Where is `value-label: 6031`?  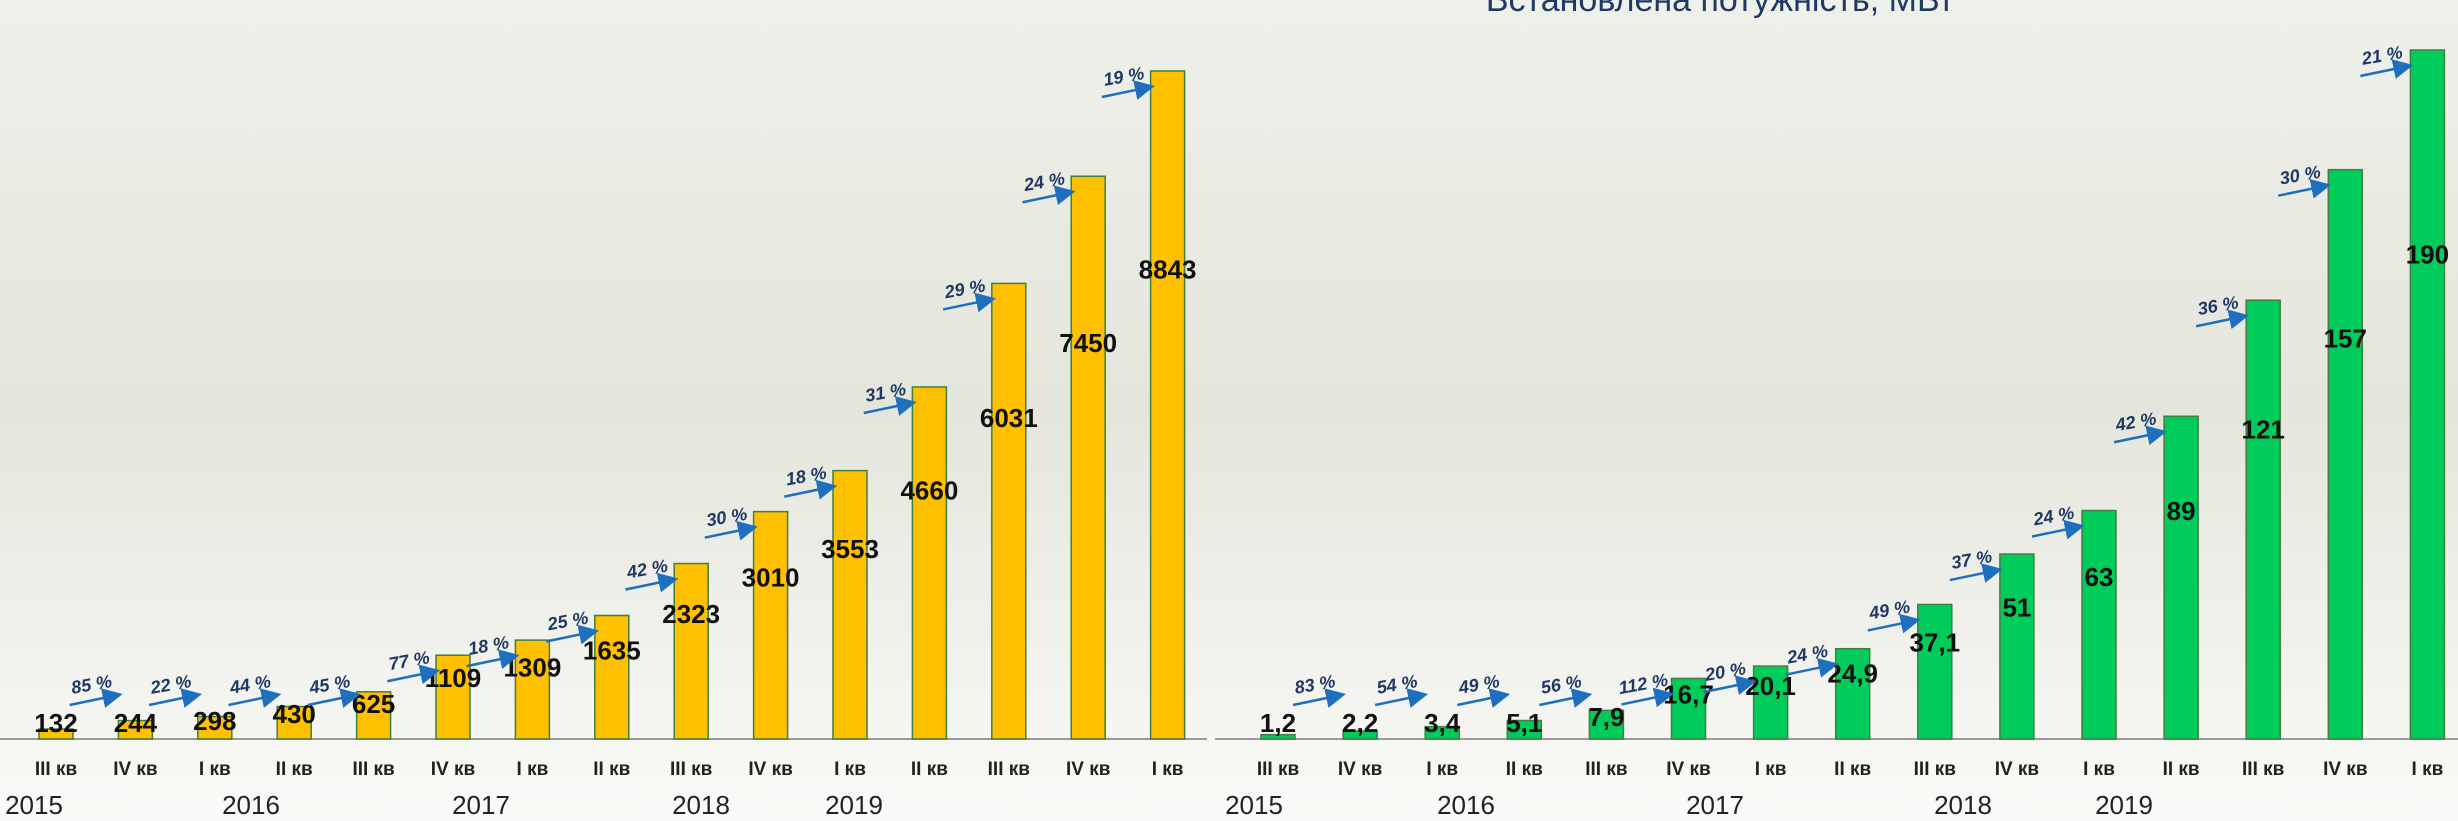
value-label: 6031 is located at coordinates (1009, 418).